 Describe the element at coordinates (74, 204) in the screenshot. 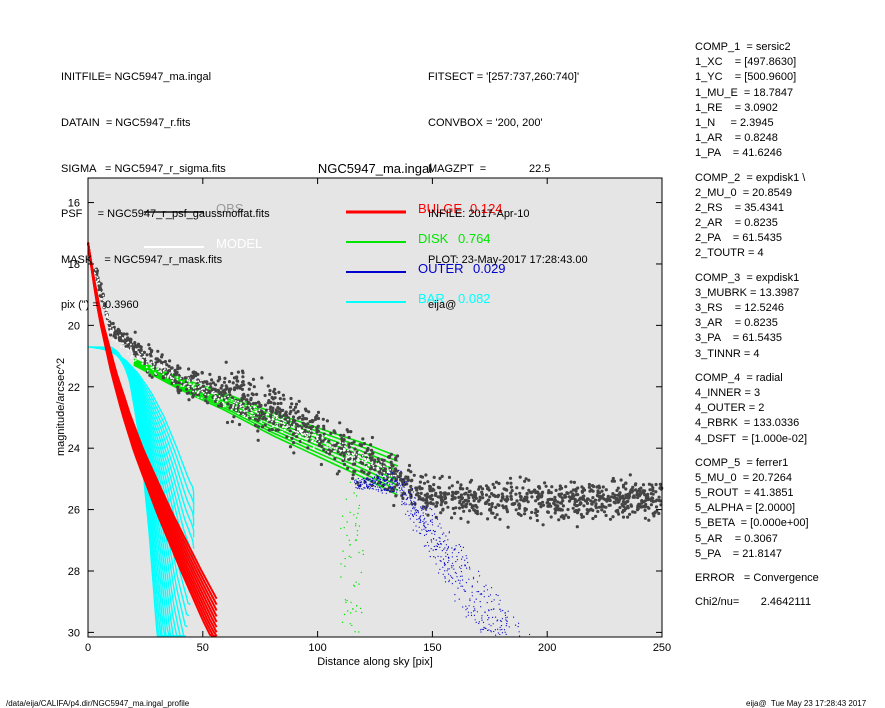

I see `y-tick-label: 16` at that location.